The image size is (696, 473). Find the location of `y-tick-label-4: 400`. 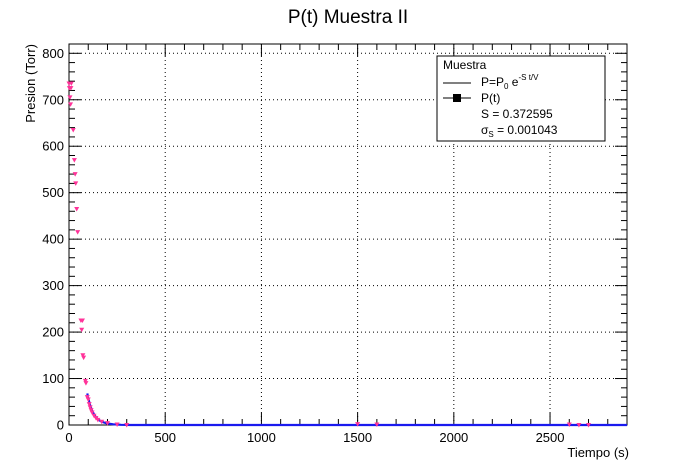

y-tick-label-4: 400 is located at coordinates (53, 239).